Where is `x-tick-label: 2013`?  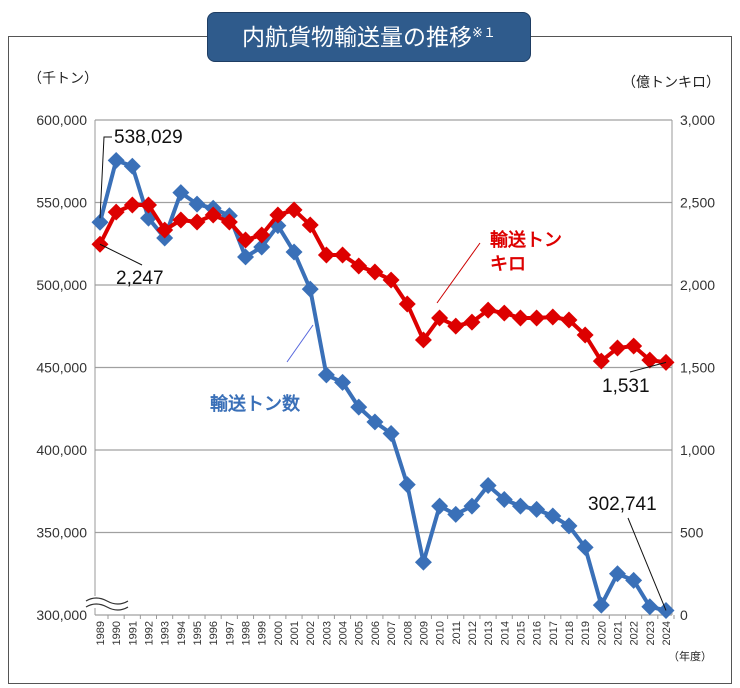 x-tick-label: 2013 is located at coordinates (489, 633).